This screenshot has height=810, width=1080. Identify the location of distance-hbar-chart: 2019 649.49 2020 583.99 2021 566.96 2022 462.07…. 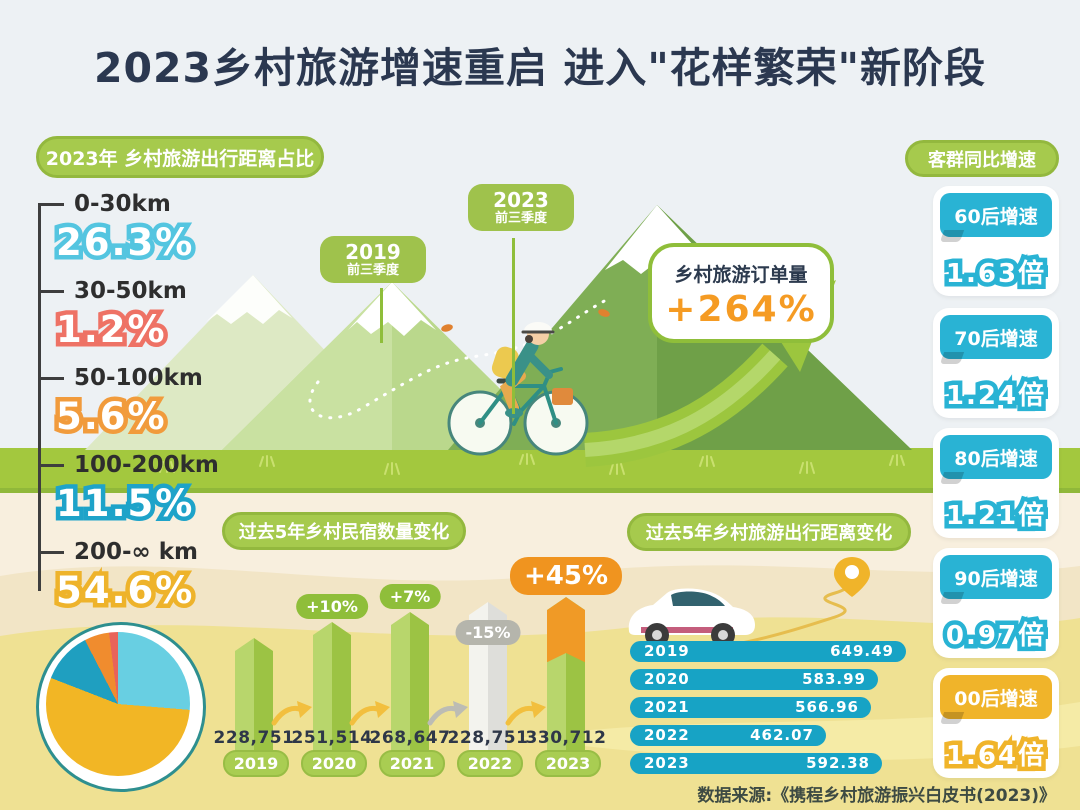
(772, 716).